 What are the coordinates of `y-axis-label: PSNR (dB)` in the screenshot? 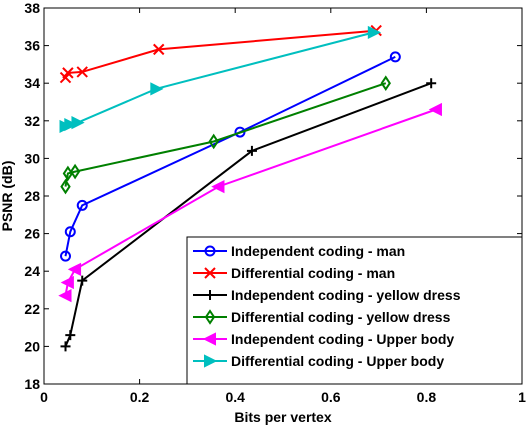 It's located at (7, 196).